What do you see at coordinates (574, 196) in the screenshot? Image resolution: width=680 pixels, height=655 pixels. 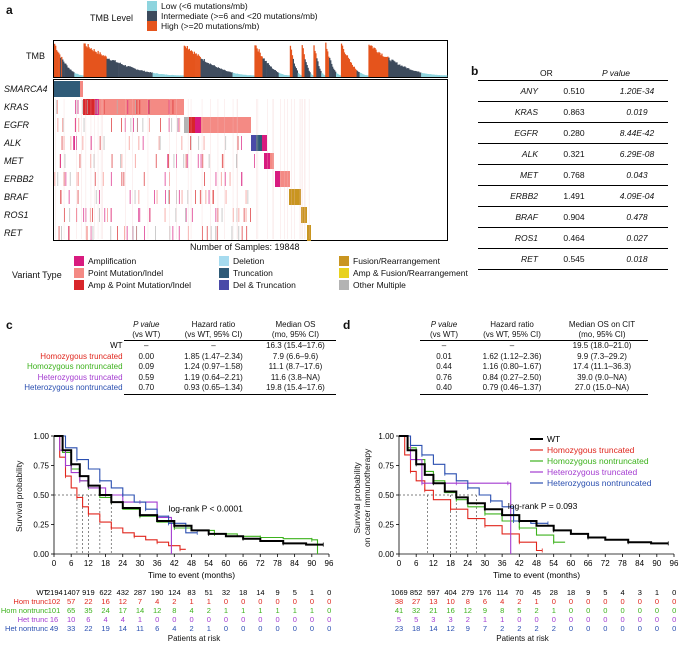 I see `or-value: 1.491` at bounding box center [574, 196].